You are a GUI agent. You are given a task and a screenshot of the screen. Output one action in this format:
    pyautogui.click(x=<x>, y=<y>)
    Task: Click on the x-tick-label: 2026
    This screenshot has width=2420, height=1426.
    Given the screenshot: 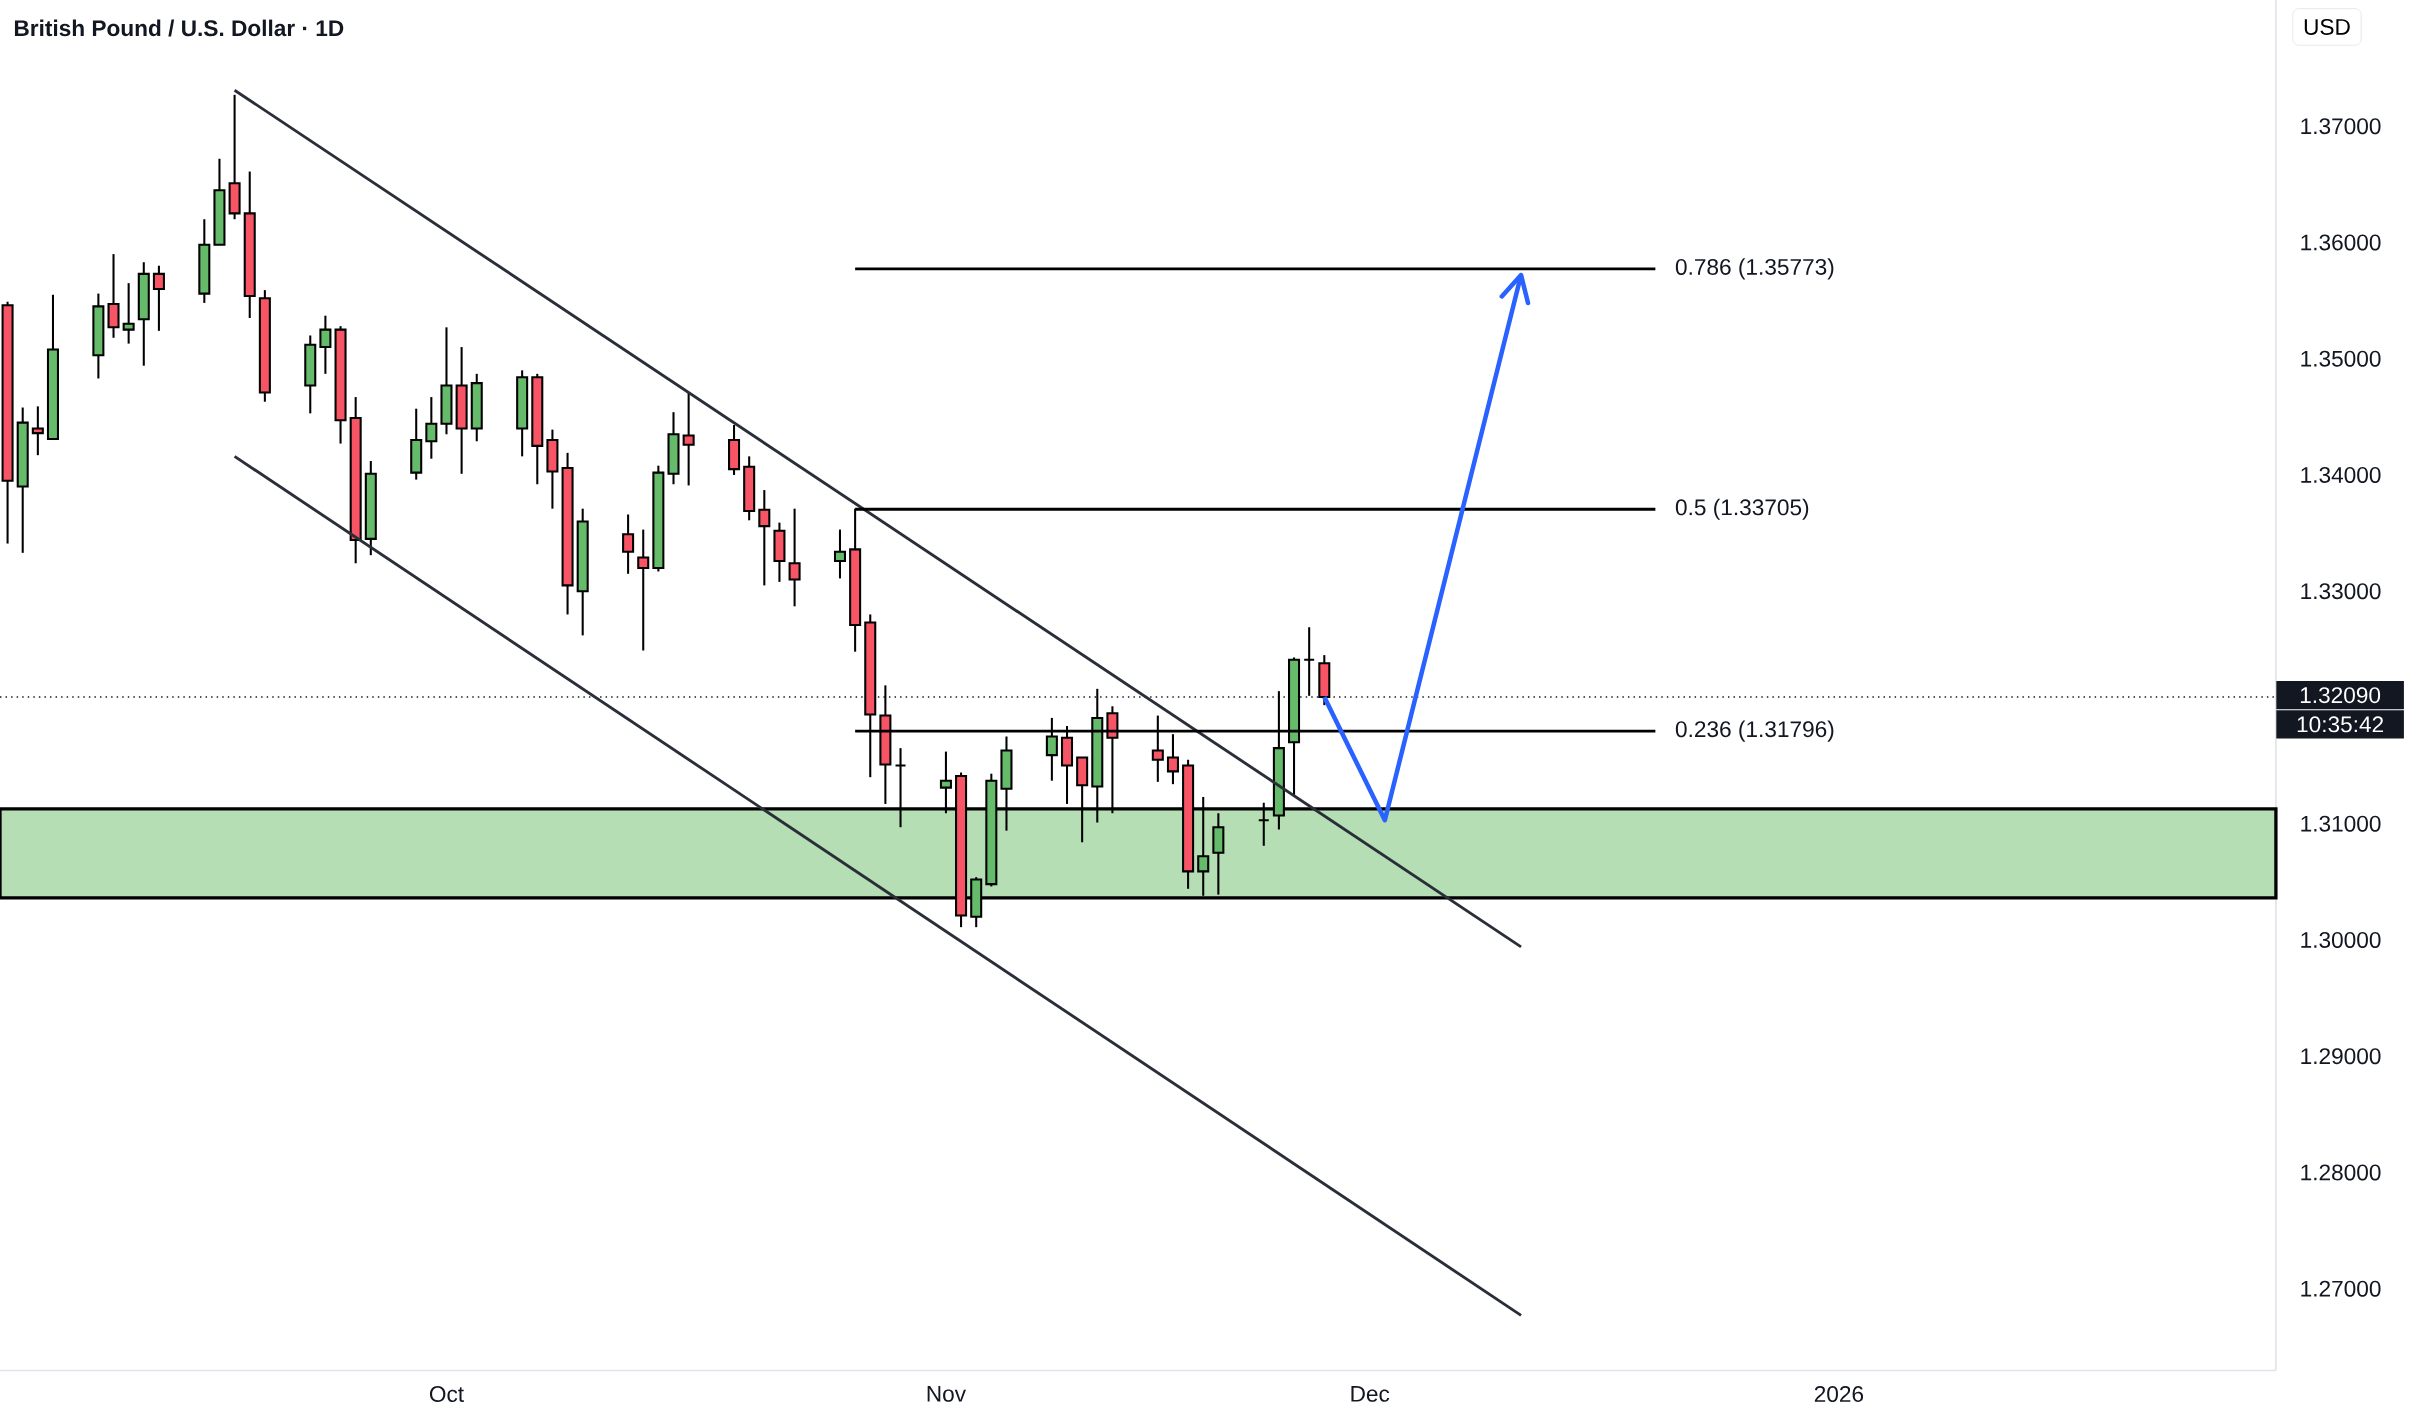 What is the action you would take?
    pyautogui.click(x=1839, y=1394)
    